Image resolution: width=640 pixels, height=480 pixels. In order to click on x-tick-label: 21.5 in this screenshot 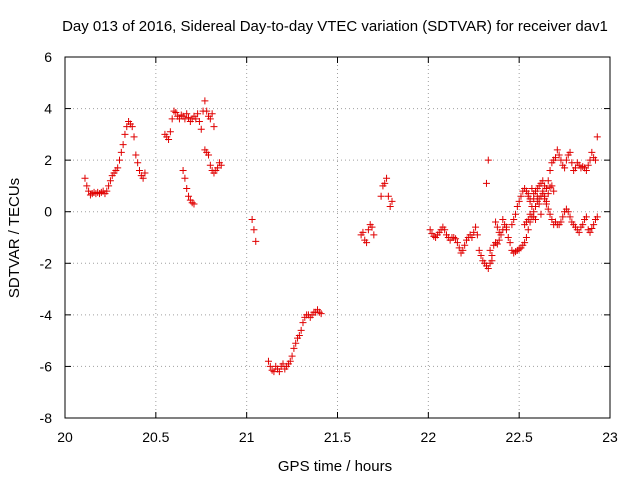, I will do `click(337, 437)`.